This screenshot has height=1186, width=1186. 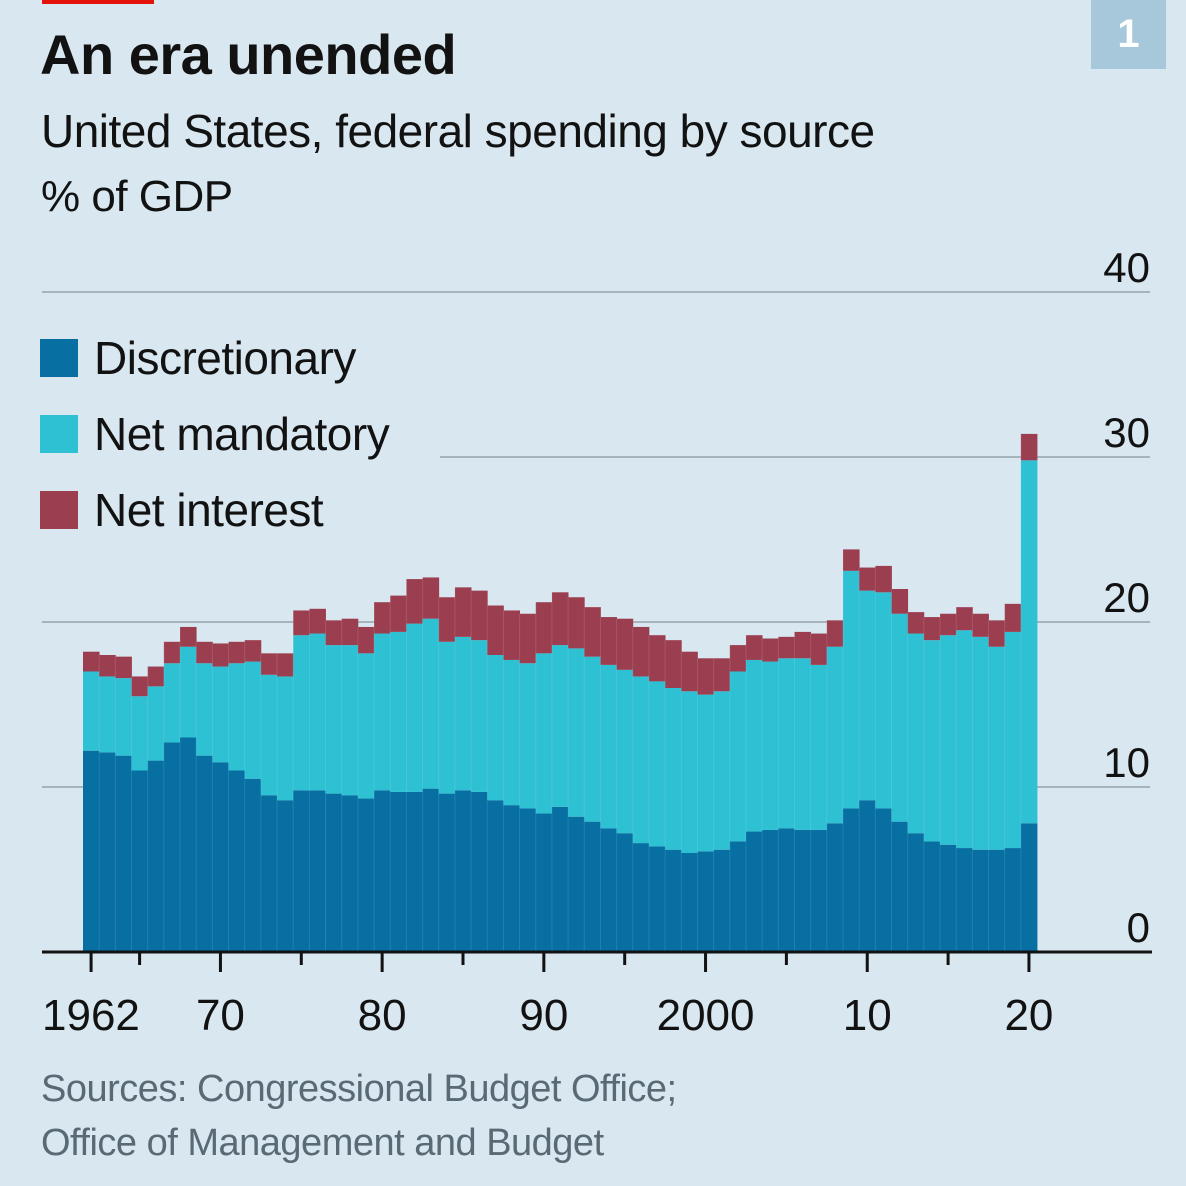 What do you see at coordinates (544, 882) in the screenshot?
I see `bar-discretionary-1990` at bounding box center [544, 882].